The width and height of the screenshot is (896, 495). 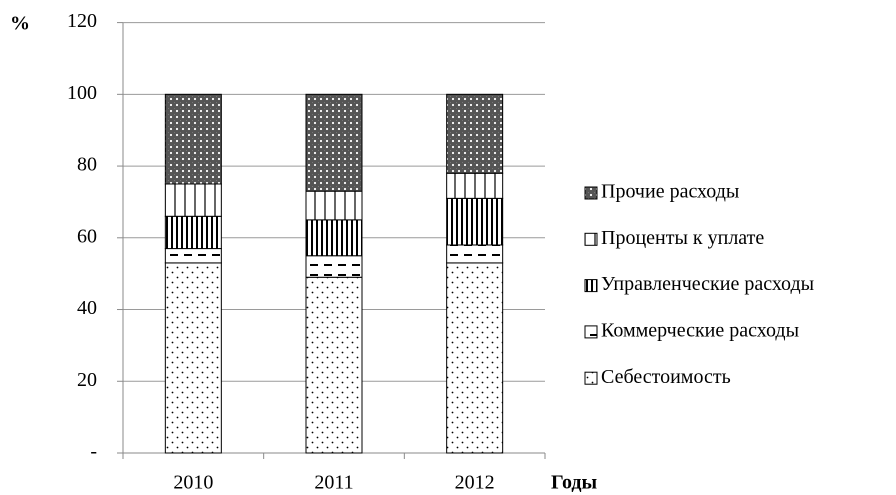 What do you see at coordinates (707, 284) in the screenshot?
I see `legend-label: Управленческие расходы` at bounding box center [707, 284].